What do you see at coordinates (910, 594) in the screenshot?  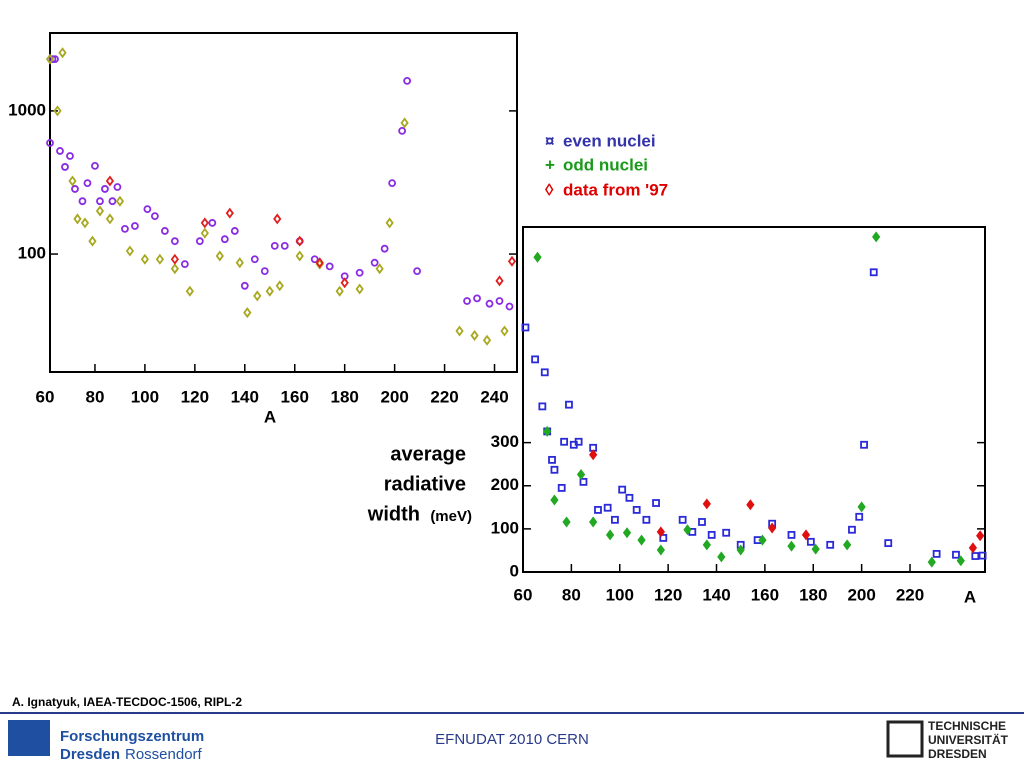 I see `x-tick-label: 220` at bounding box center [910, 594].